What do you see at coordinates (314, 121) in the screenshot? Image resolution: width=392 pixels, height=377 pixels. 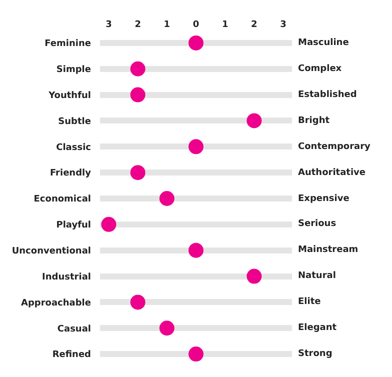 I see `y2-tick-label: Bright` at bounding box center [314, 121].